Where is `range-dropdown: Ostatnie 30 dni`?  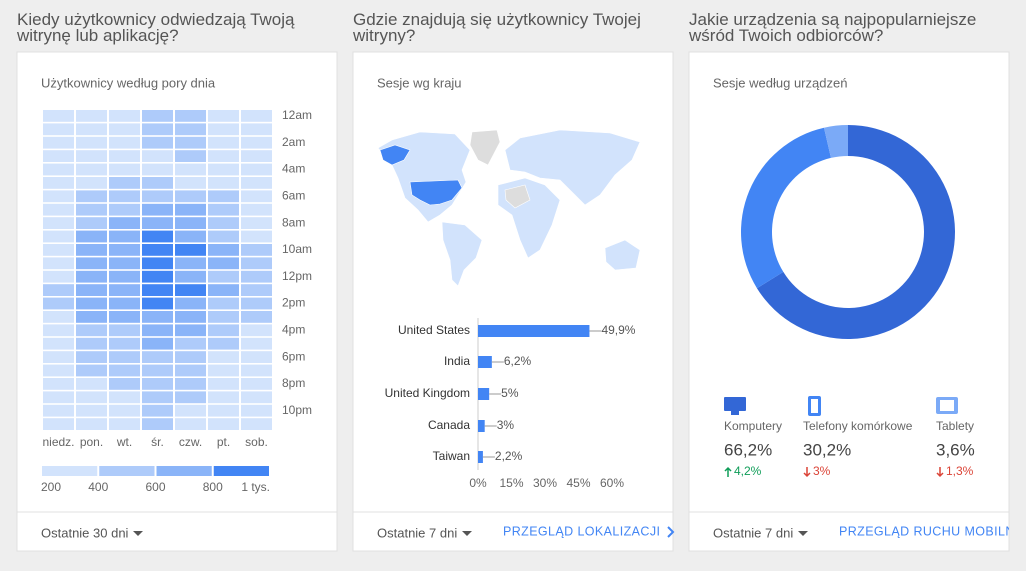 range-dropdown: Ostatnie 30 dni is located at coordinates (92, 532).